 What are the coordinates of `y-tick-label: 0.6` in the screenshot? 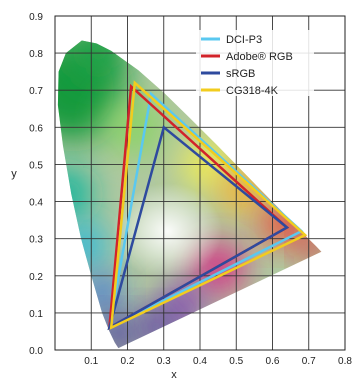 It's located at (36, 128).